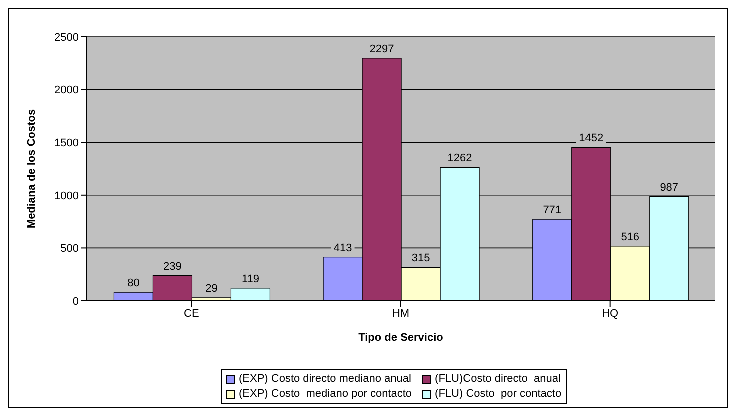 This screenshot has width=736, height=416. Describe the element at coordinates (669, 188) in the screenshot. I see `data-label: 987` at that location.